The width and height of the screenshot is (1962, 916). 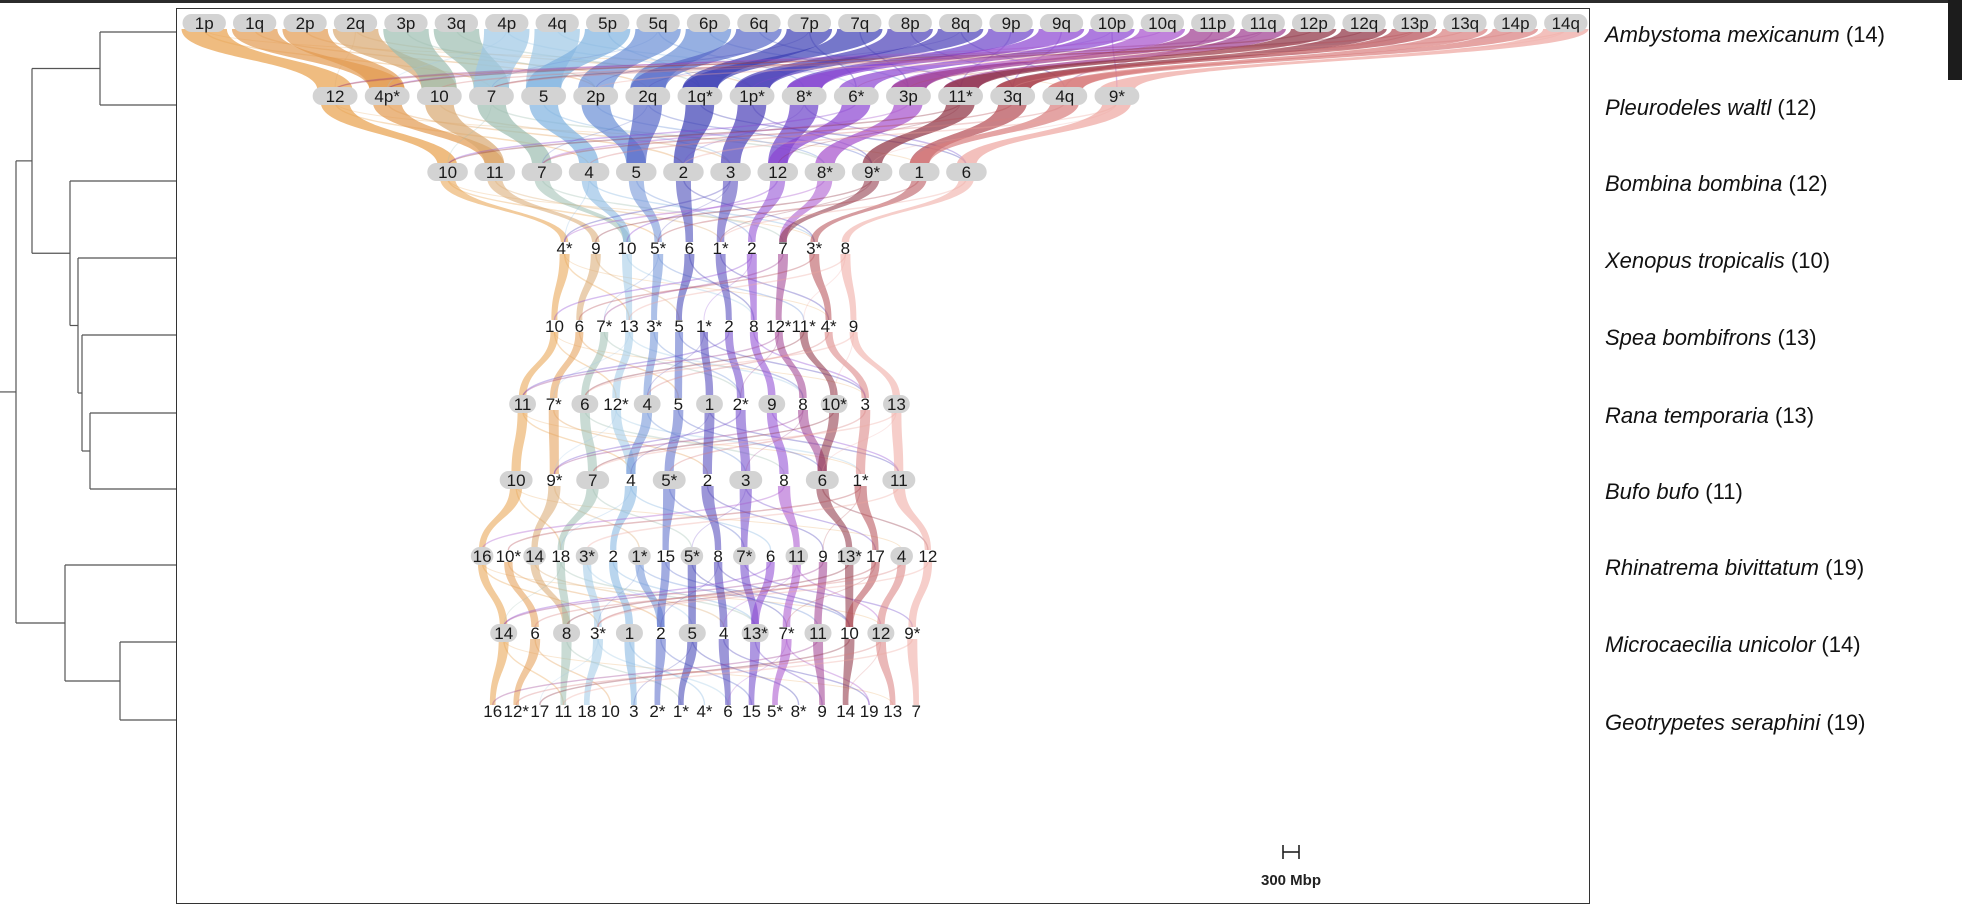 What do you see at coordinates (88, 376) in the screenshot?
I see `phylogenetic-tree` at bounding box center [88, 376].